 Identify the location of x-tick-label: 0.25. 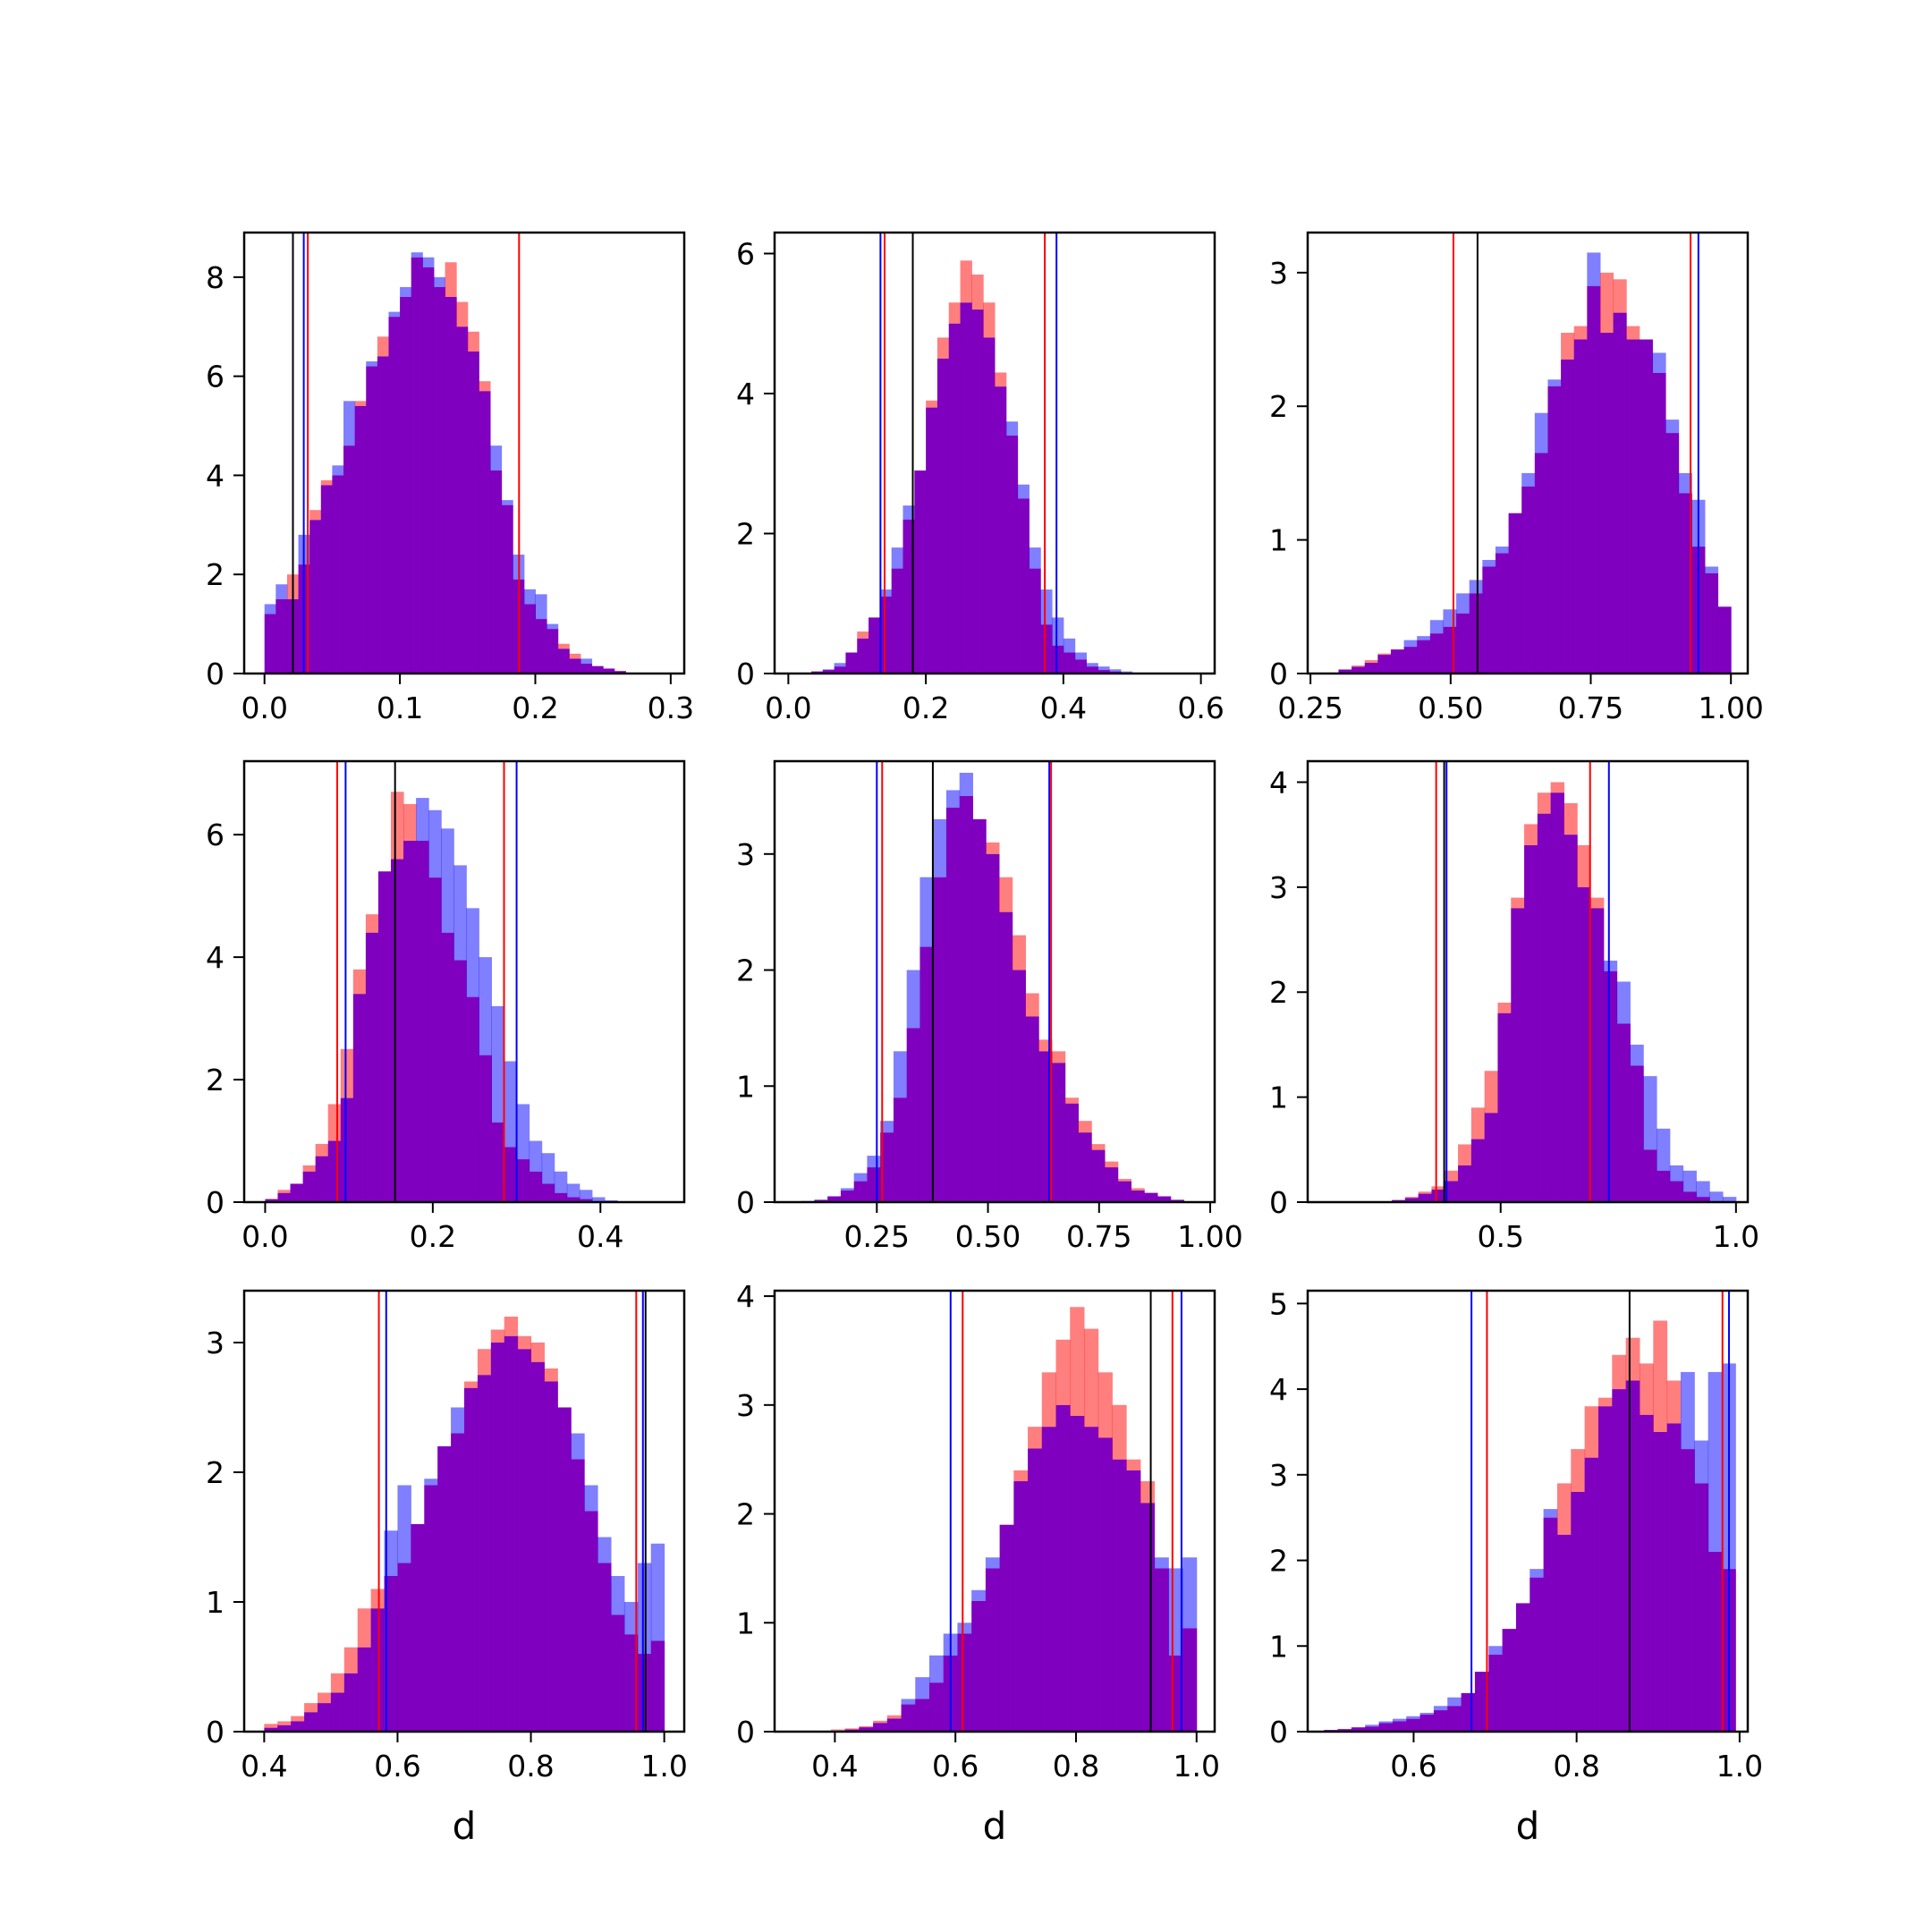
(1310, 708).